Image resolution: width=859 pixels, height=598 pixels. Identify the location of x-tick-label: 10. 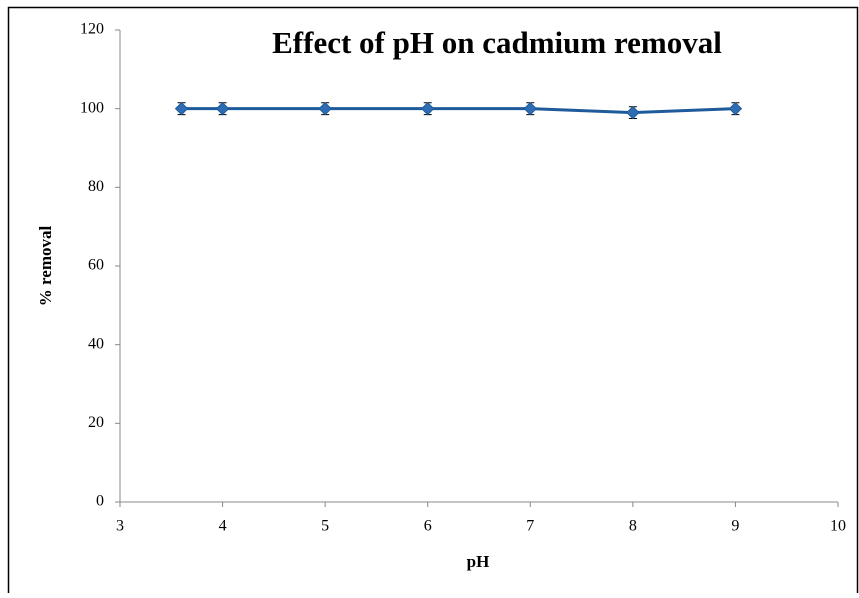
(838, 526).